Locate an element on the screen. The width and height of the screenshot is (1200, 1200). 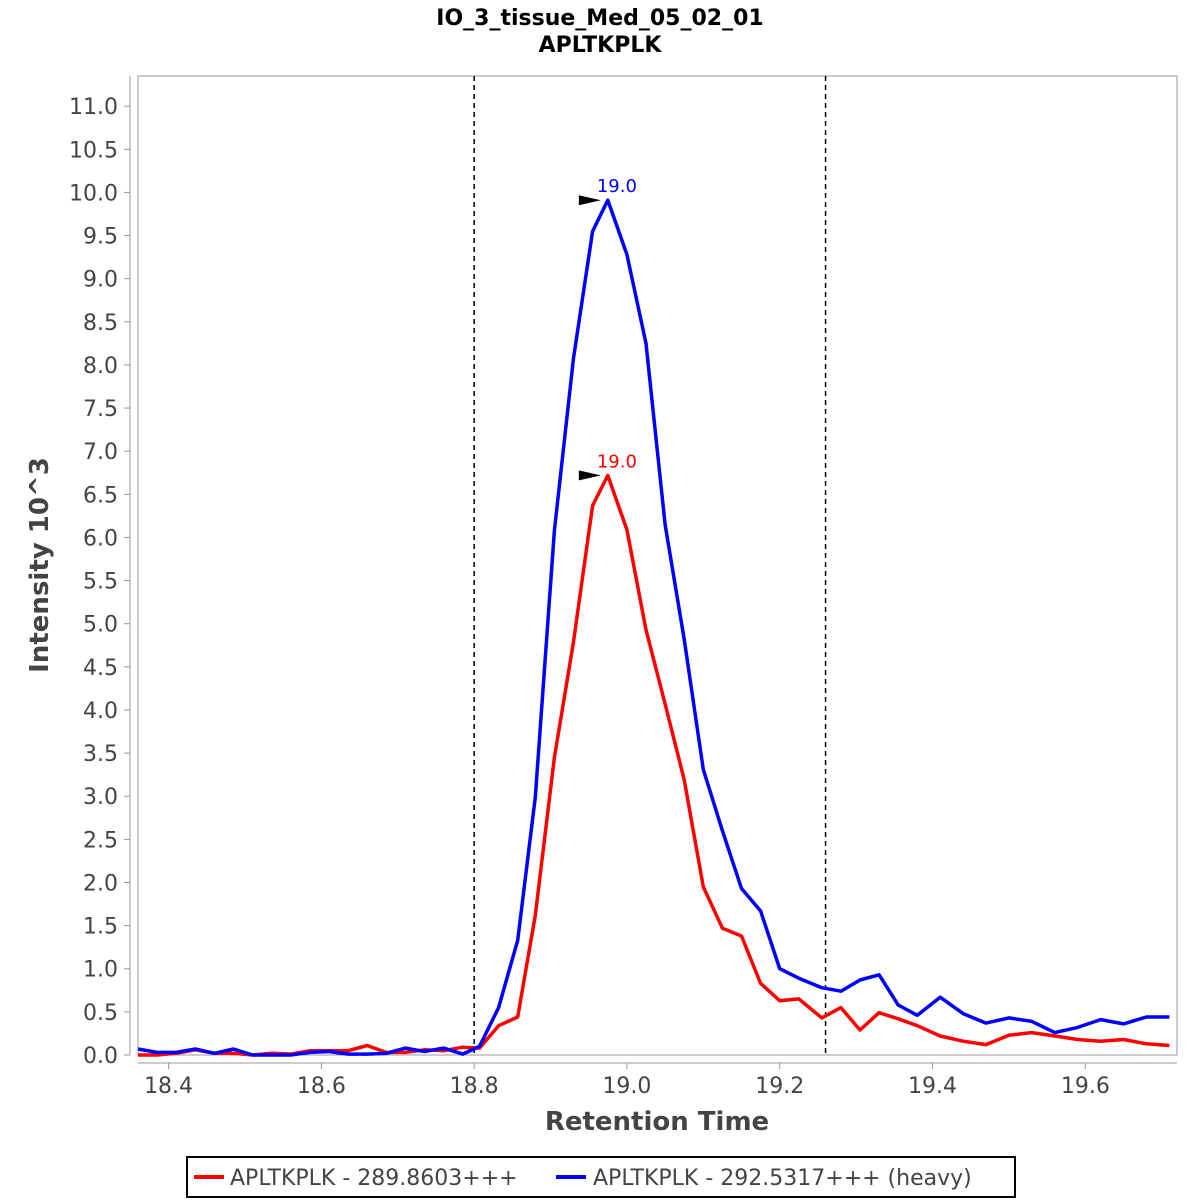
y-tick-label: 11.0 is located at coordinates (93, 107).